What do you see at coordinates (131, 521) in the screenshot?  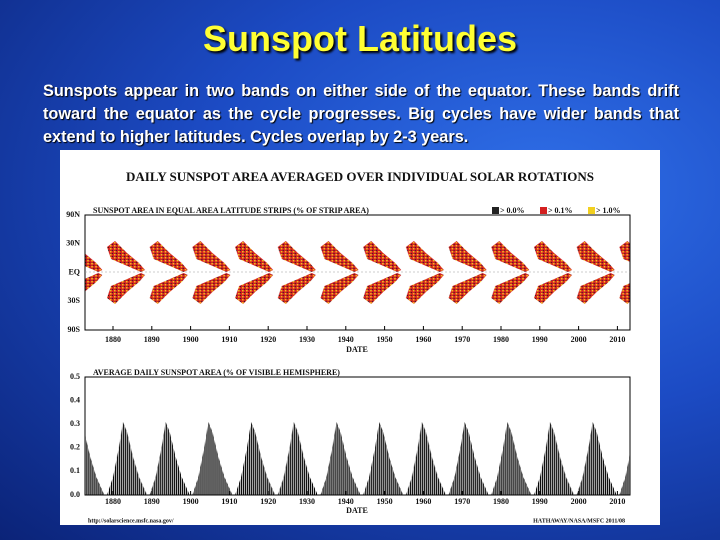 I see `credit-left: http://solarscience.msfc.nasa.gov/` at bounding box center [131, 521].